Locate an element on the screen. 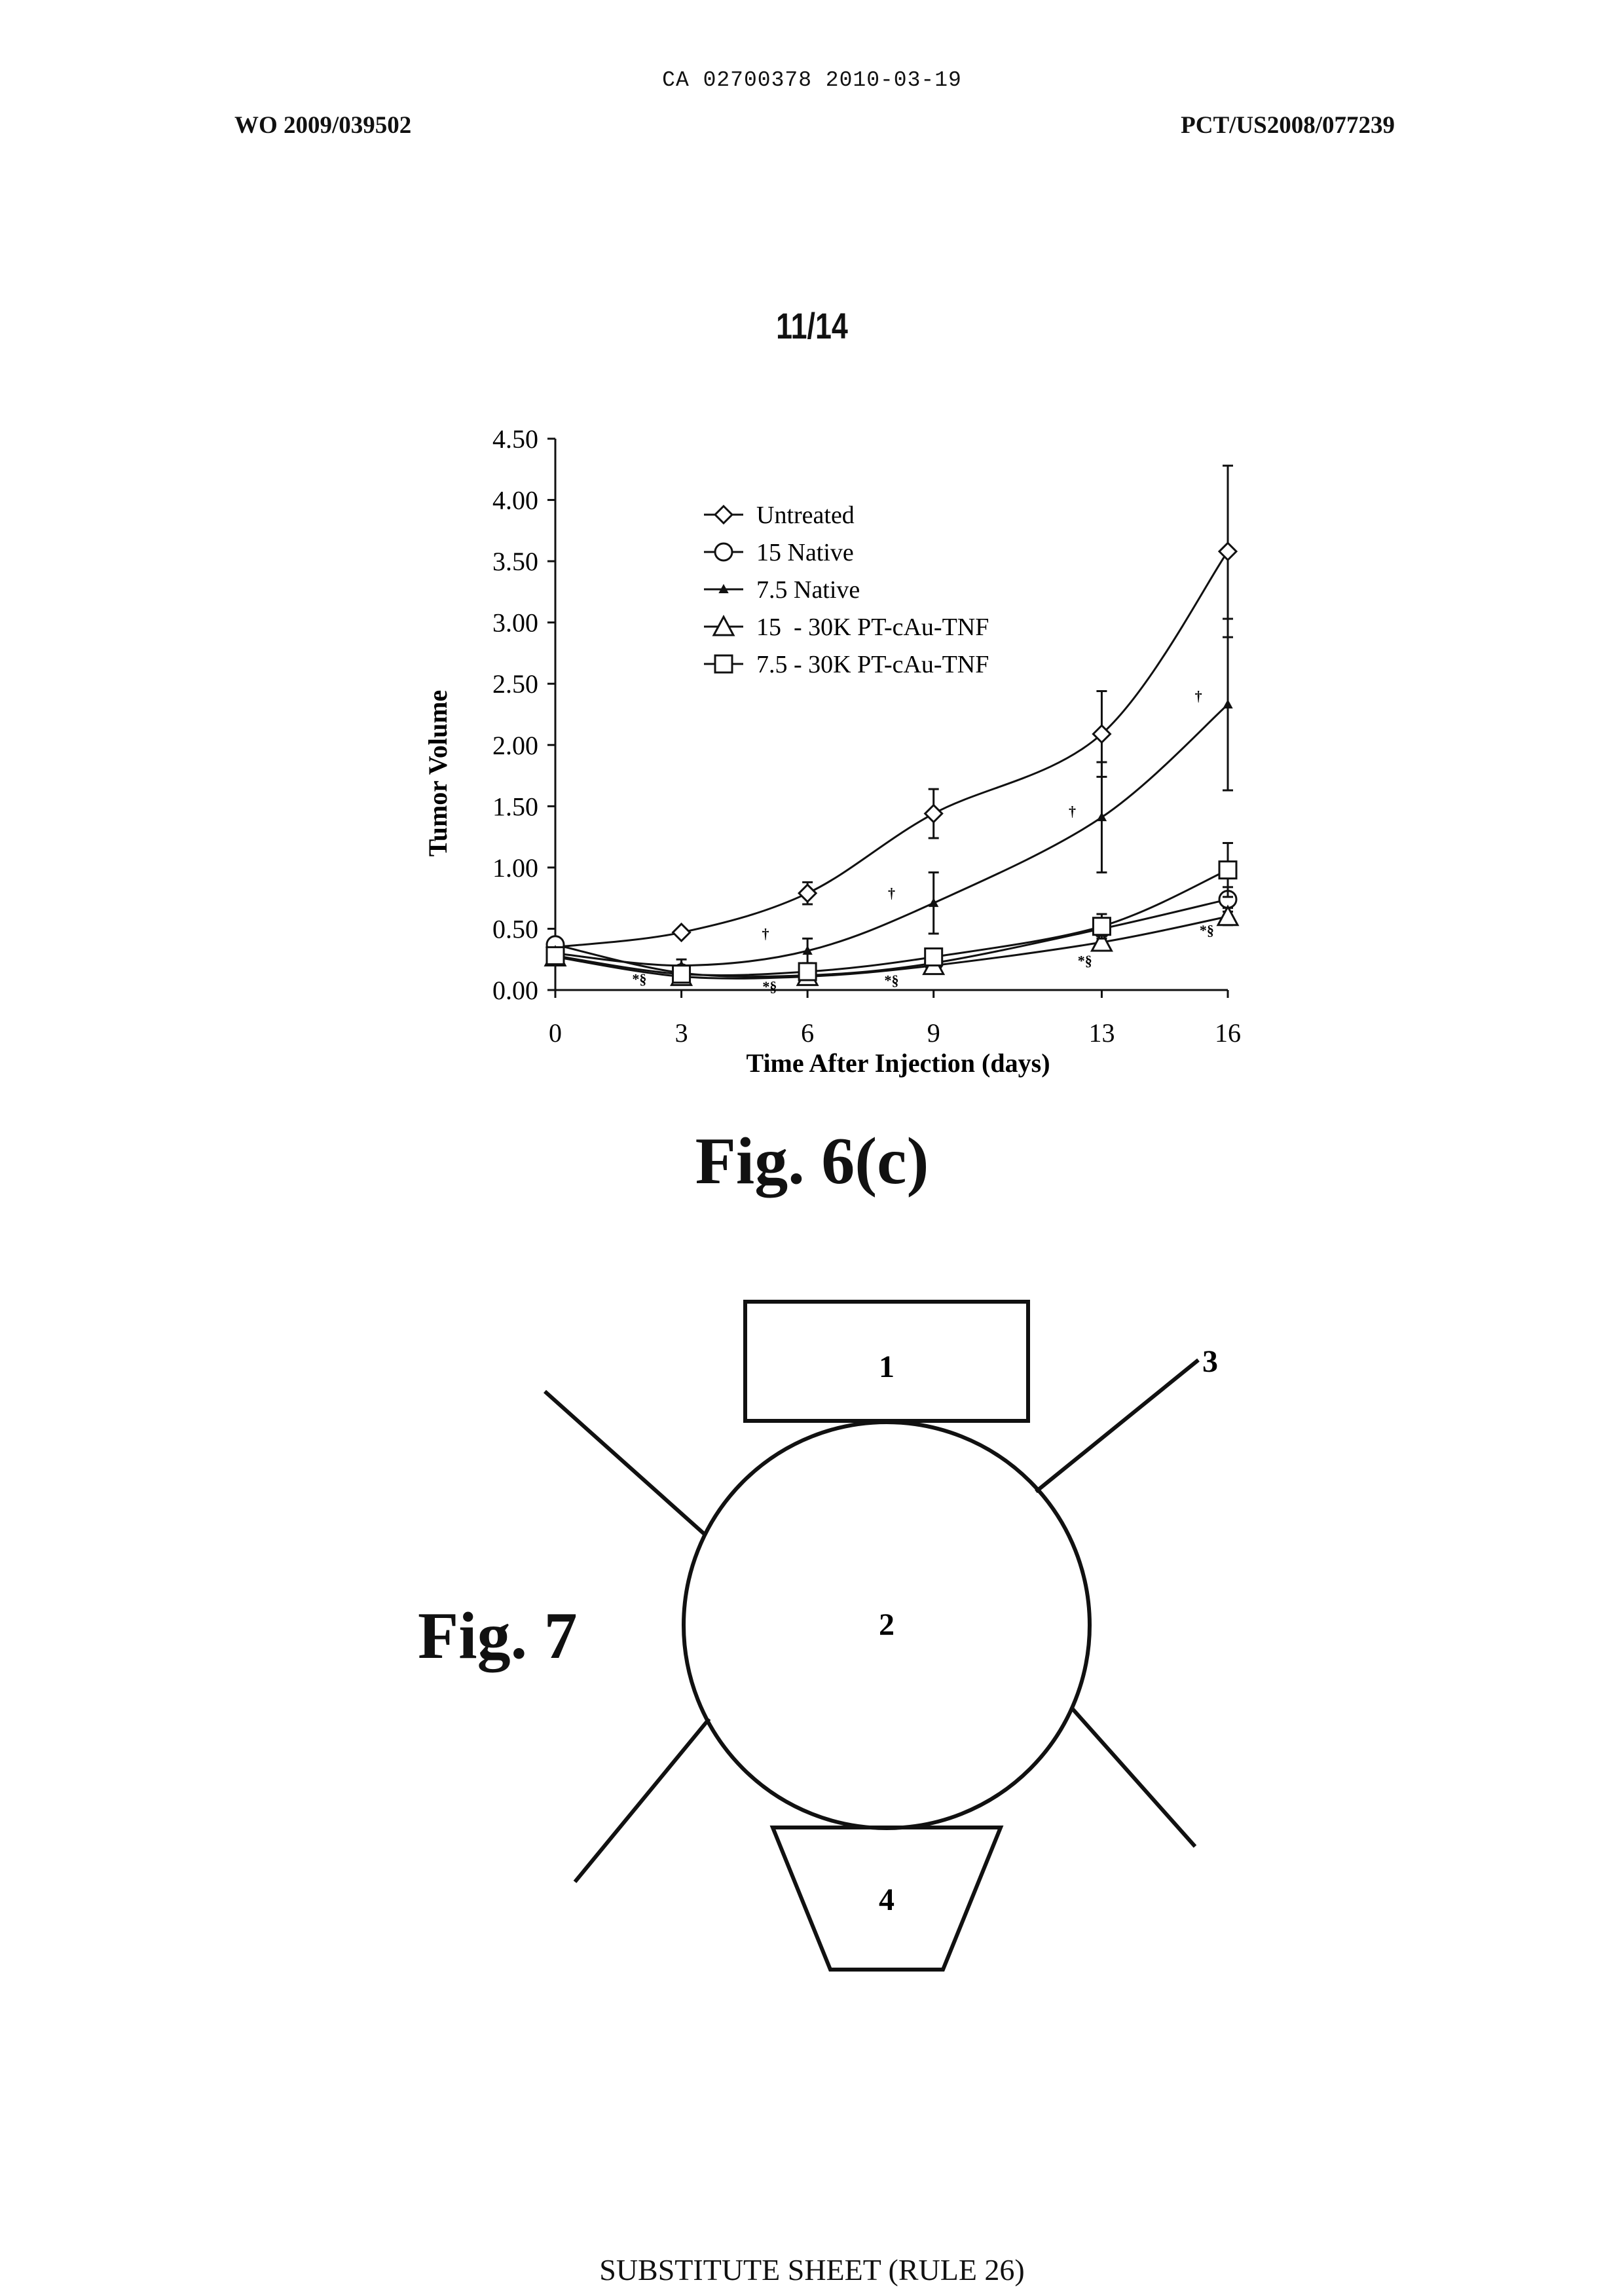 This screenshot has height=2295, width=1624. line-lower-left is located at coordinates (642, 1800).